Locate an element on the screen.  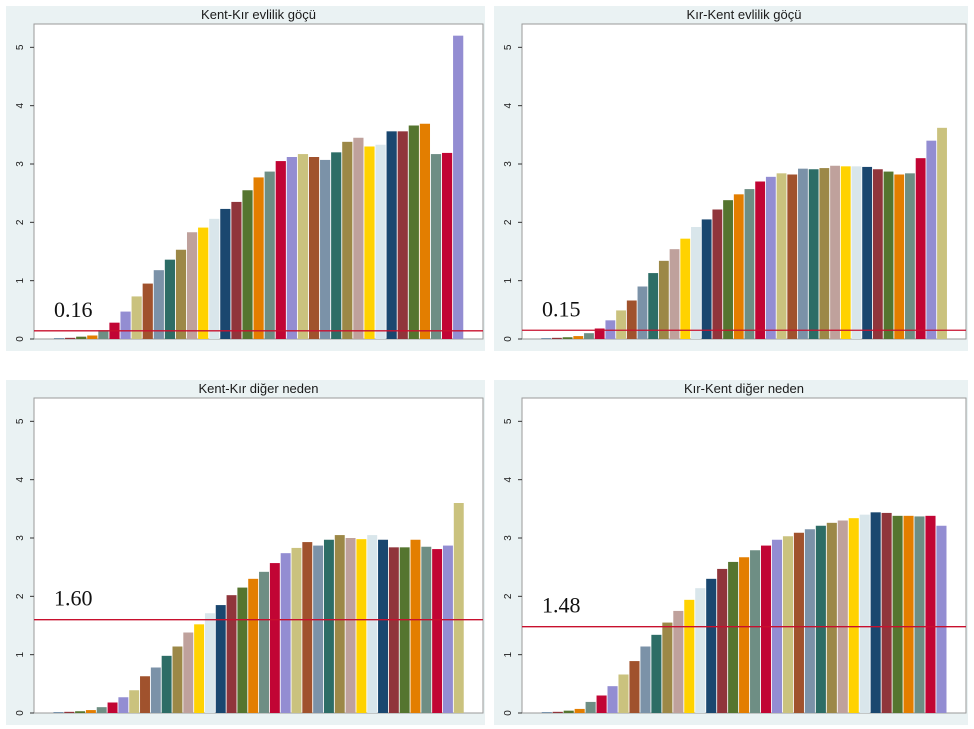
y-tick-label: 3 is located at coordinates (20, 164).